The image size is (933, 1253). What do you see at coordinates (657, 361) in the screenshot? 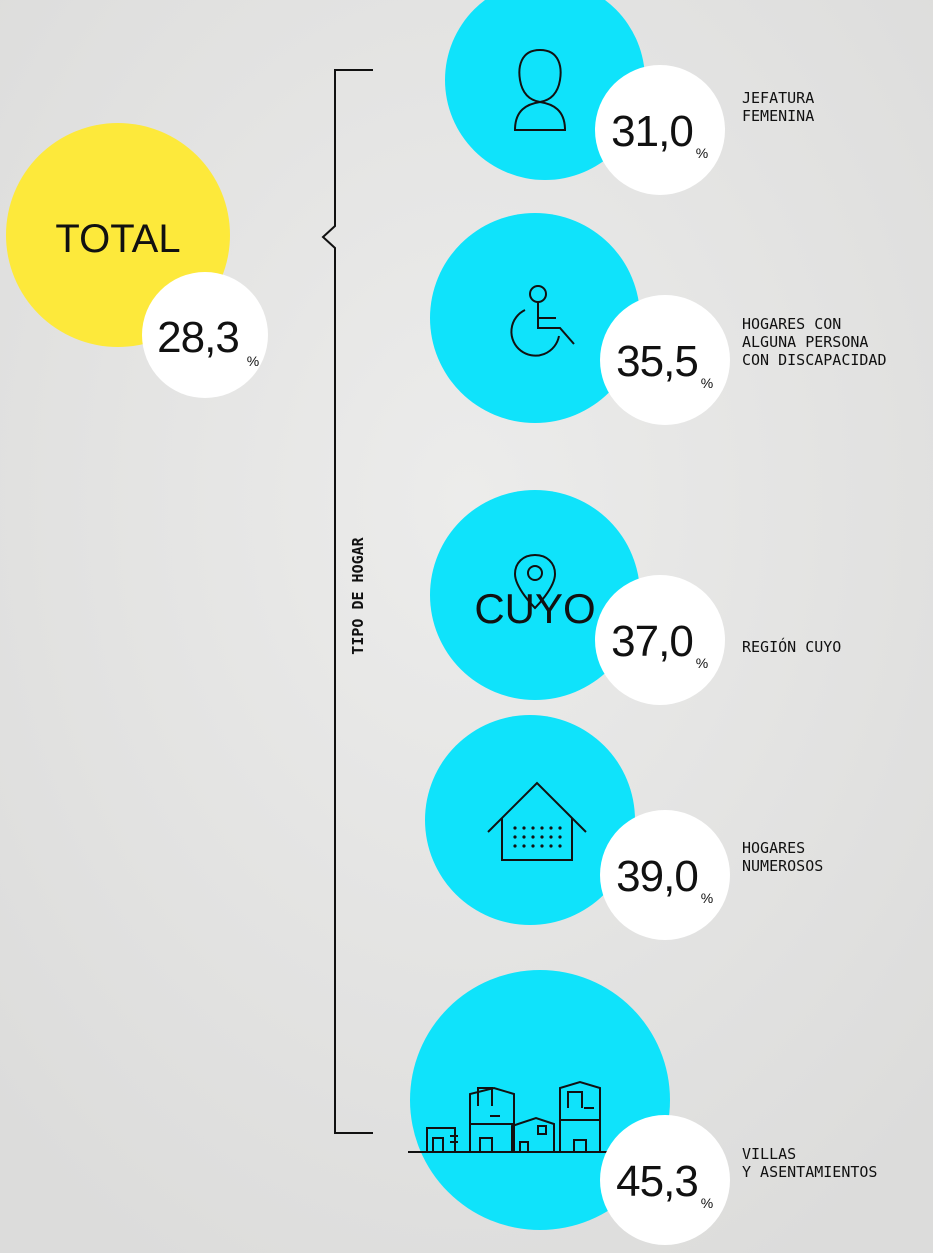
I see `item-value: 35,5` at bounding box center [657, 361].